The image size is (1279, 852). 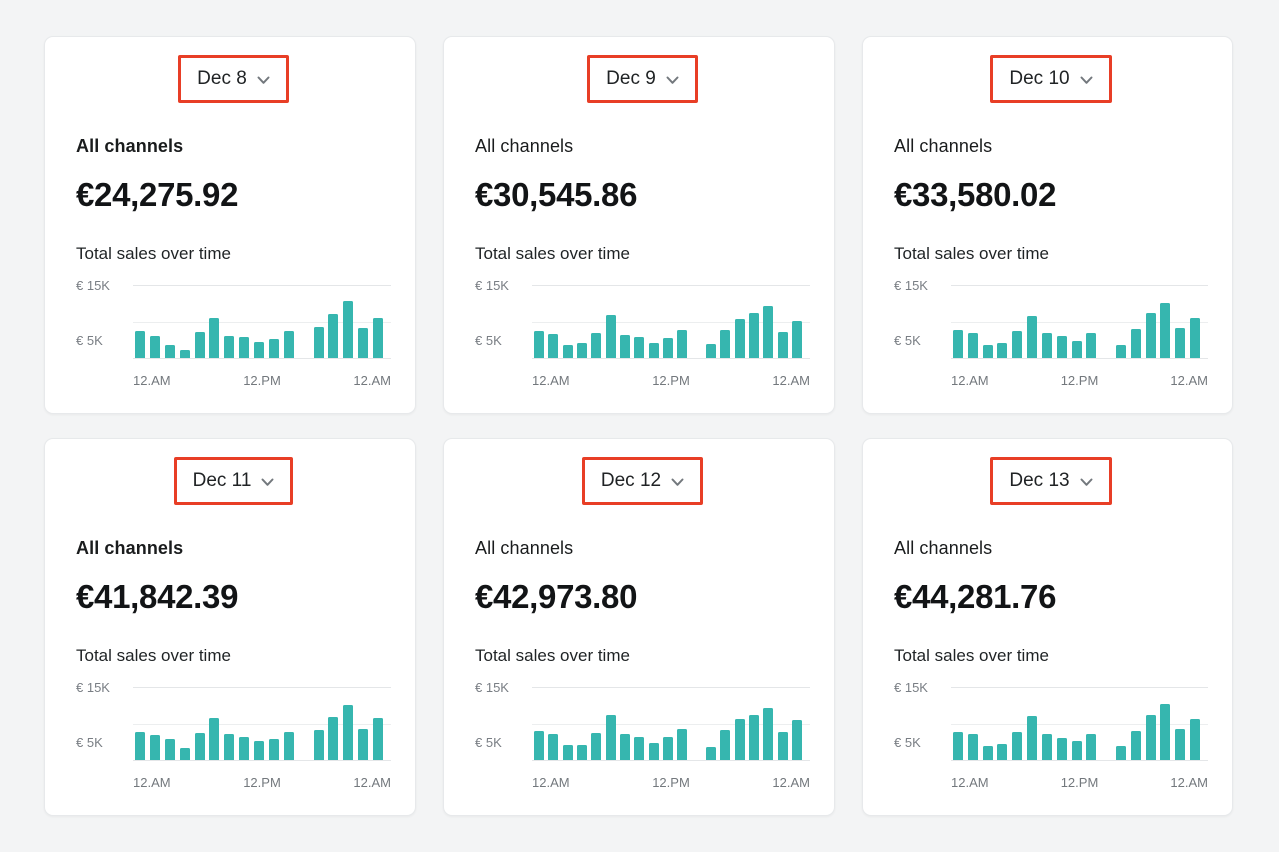 I want to click on chevron-down-icon, so click(x=267, y=482).